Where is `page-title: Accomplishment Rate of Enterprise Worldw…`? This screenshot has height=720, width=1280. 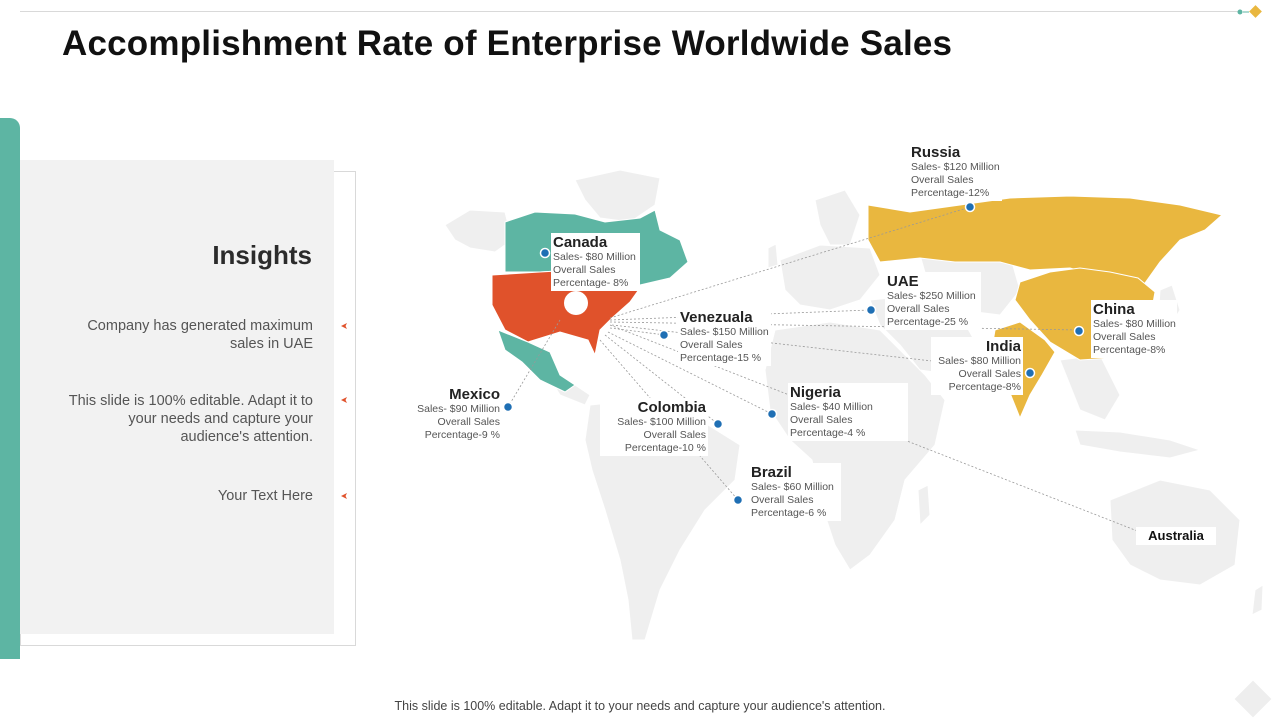
page-title: Accomplishment Rate of Enterprise Worldw… is located at coordinates (507, 43).